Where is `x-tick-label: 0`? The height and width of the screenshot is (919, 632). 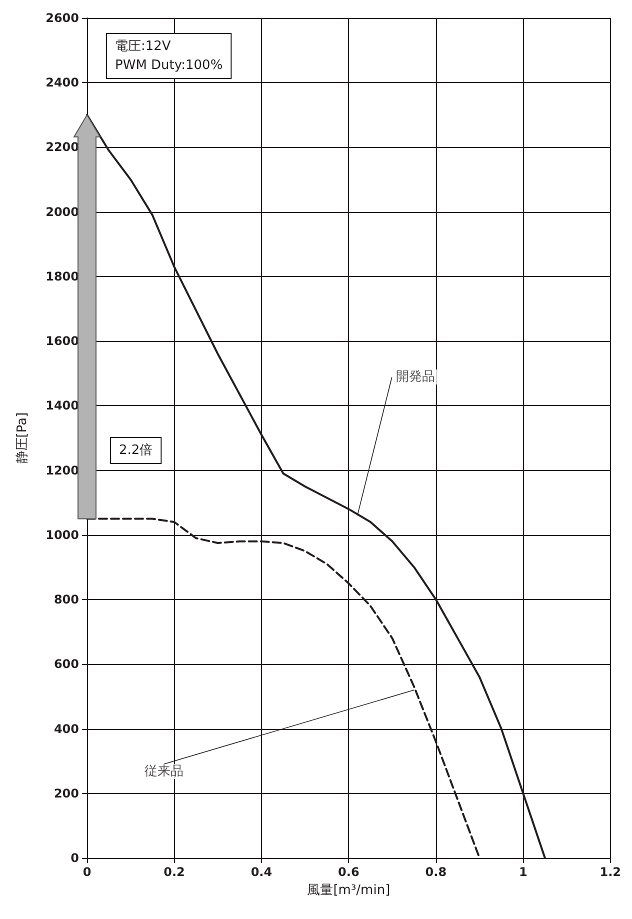 x-tick-label: 0 is located at coordinates (87, 872).